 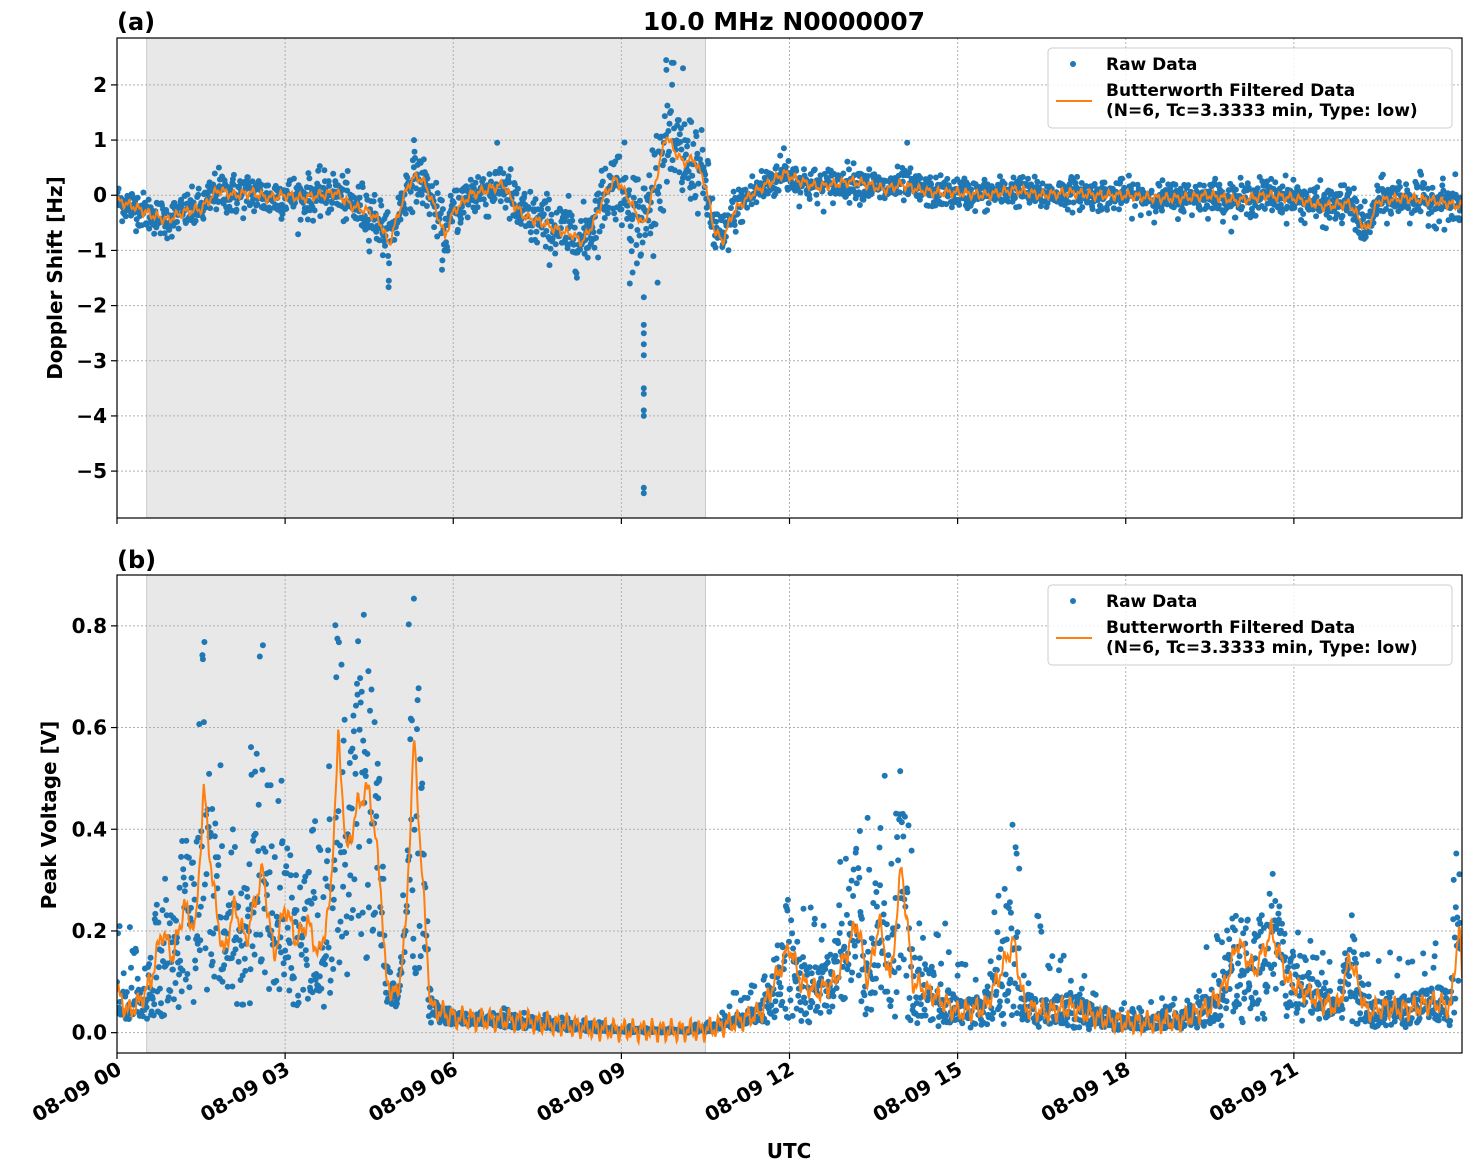 I want to click on y-tick-label: 0, so click(x=100, y=195).